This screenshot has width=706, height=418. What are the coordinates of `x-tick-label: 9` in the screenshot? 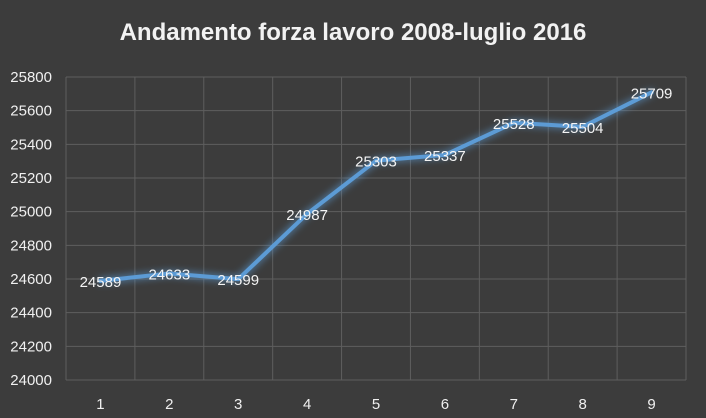 It's located at (651, 404).